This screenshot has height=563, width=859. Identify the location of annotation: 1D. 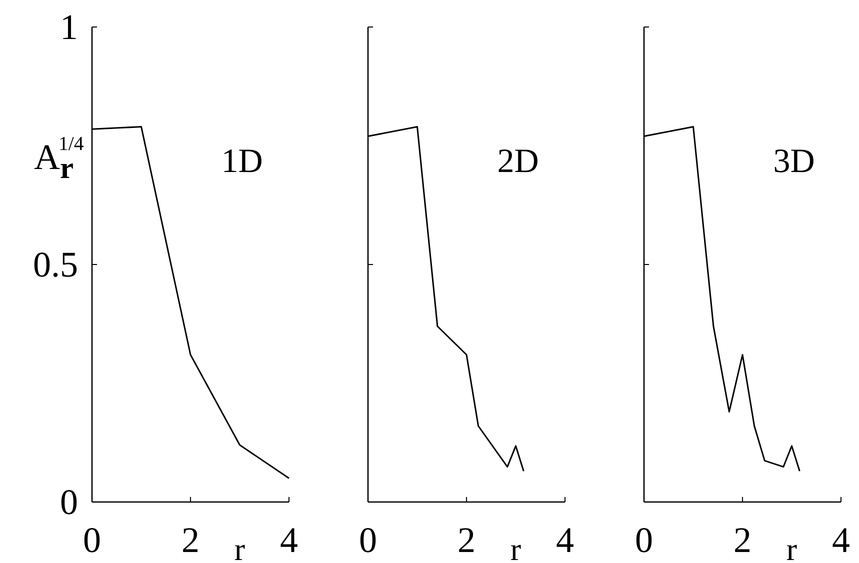
(242, 161).